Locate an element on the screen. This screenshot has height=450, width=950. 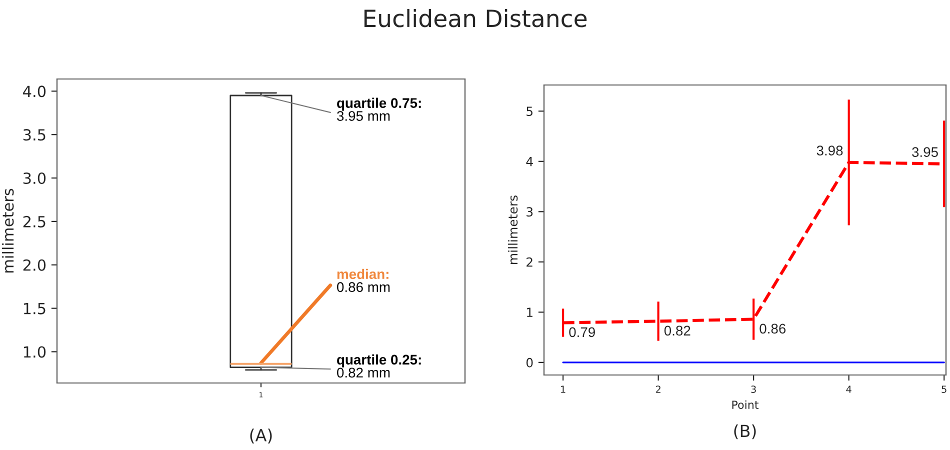
chart-title: Euclidean Distance is located at coordinates (475, 18).